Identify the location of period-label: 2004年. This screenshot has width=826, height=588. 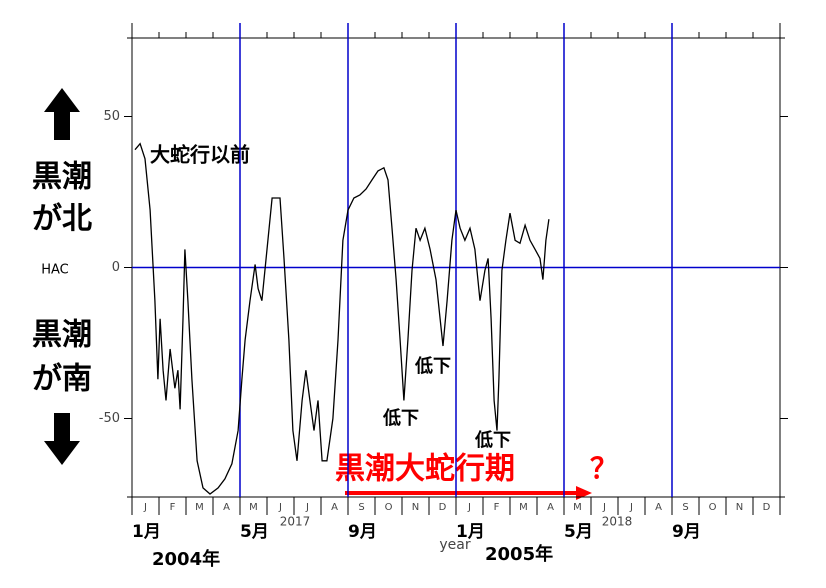
(186, 559).